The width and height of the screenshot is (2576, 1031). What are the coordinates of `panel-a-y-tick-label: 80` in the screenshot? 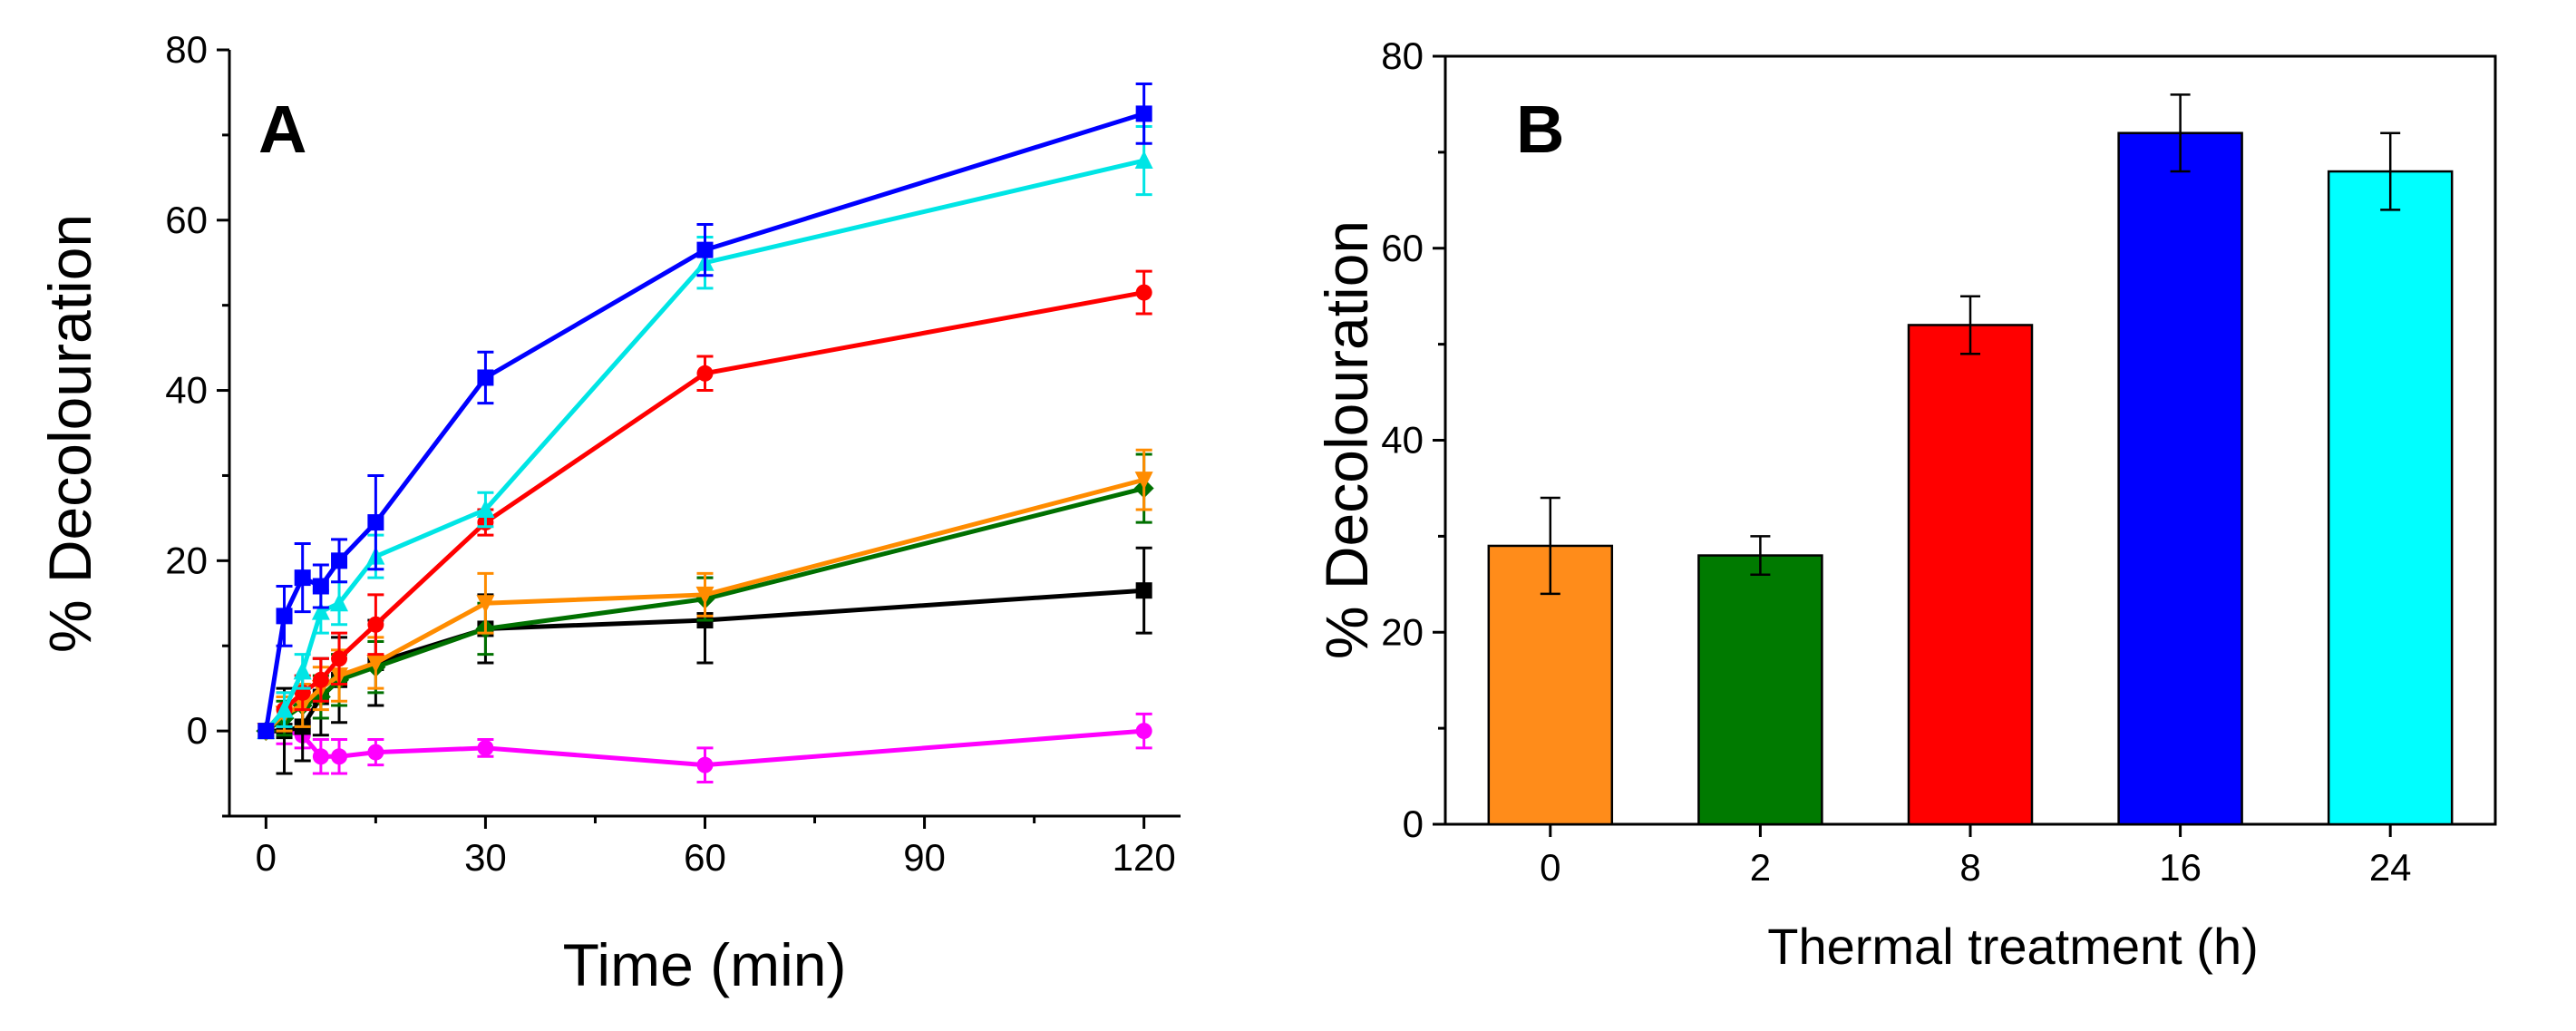 It's located at (186, 49).